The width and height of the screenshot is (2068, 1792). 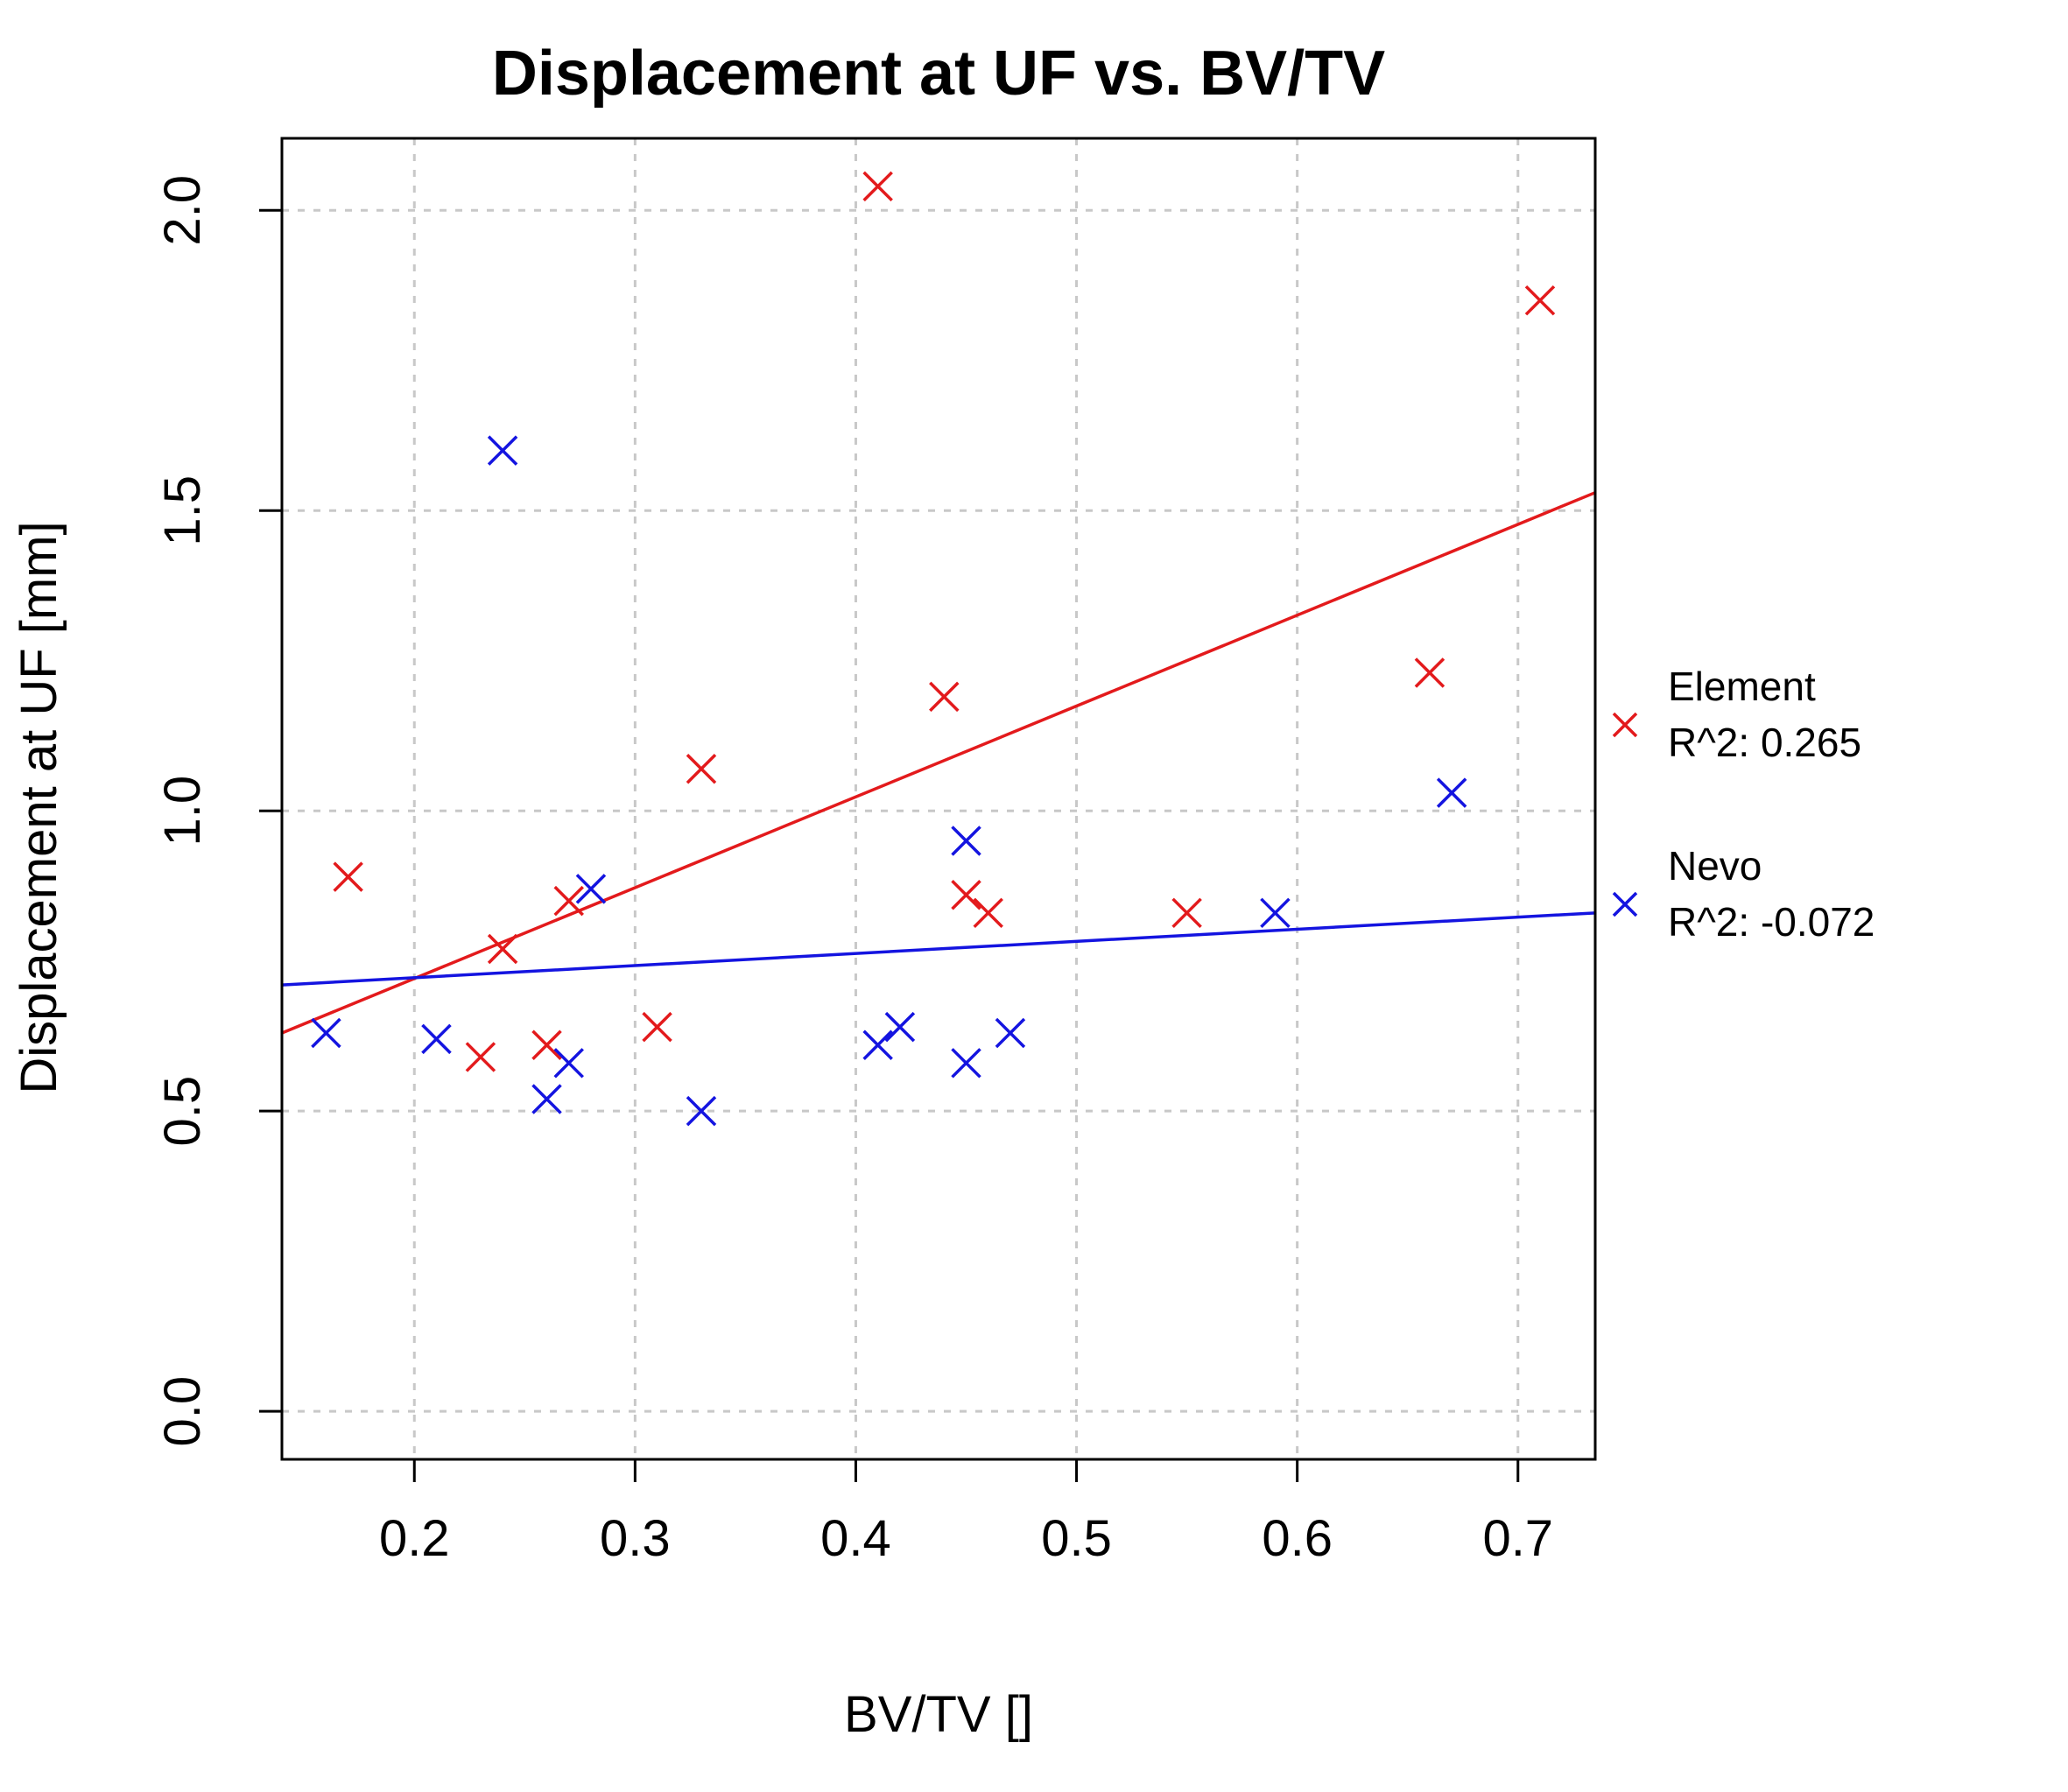 What do you see at coordinates (938, 949) in the screenshot?
I see `fit-line-nevo` at bounding box center [938, 949].